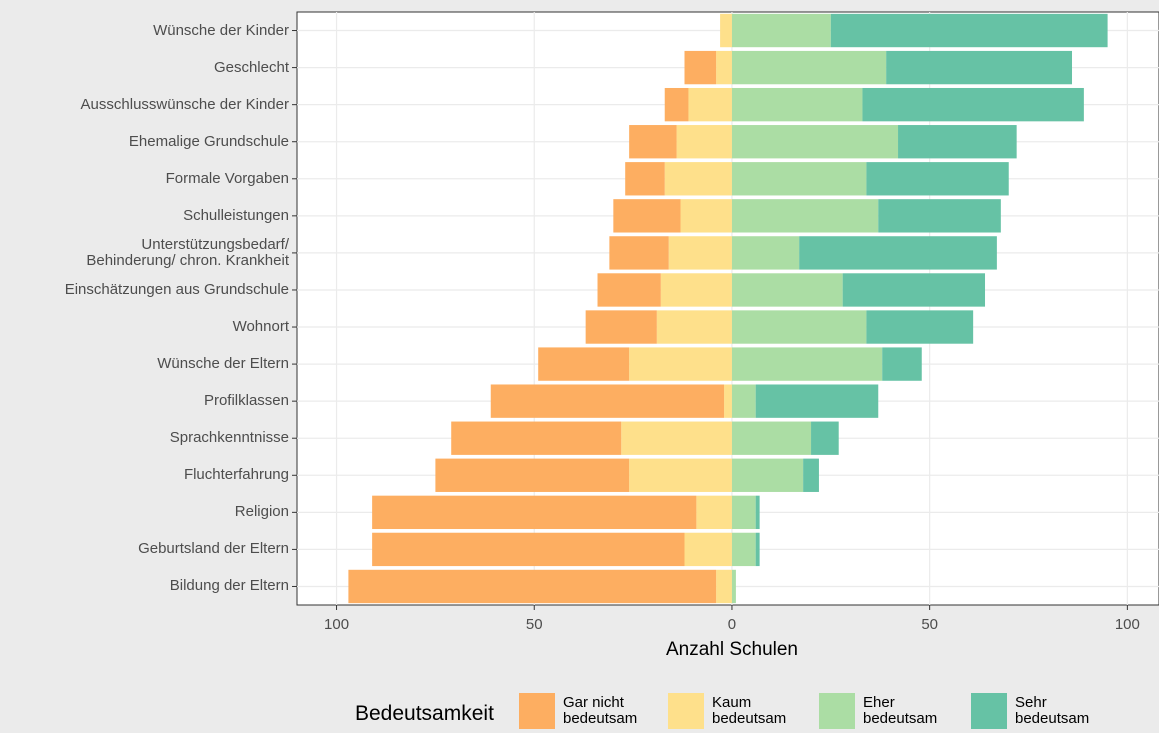 Image resolution: width=1159 pixels, height=733 pixels. What do you see at coordinates (208, 141) in the screenshot?
I see `y-tick-label: Ehemalige Grundschule` at bounding box center [208, 141].